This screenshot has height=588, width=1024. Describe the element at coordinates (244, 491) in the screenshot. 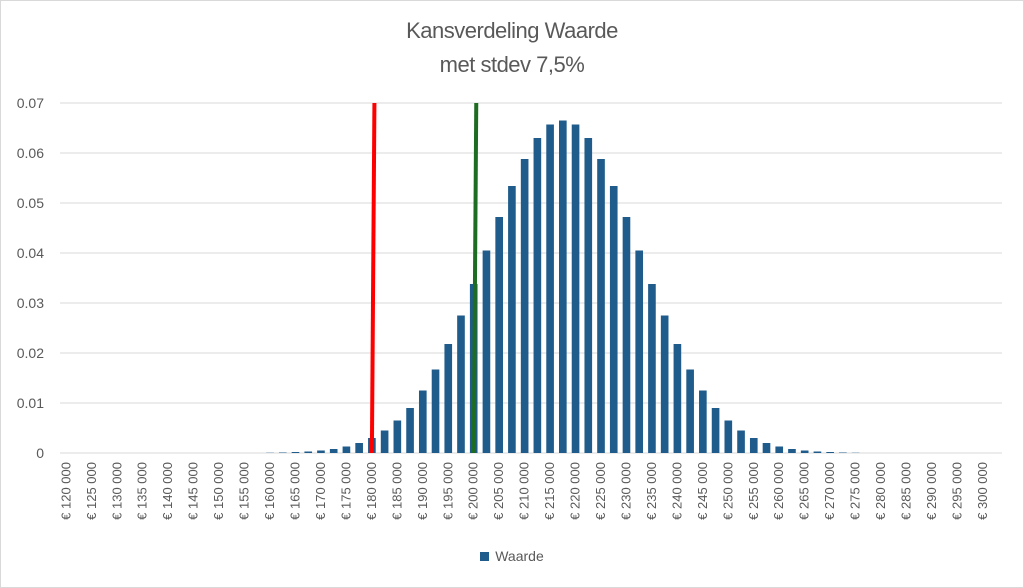

I see `x-tick-label: € 155 000` at that location.